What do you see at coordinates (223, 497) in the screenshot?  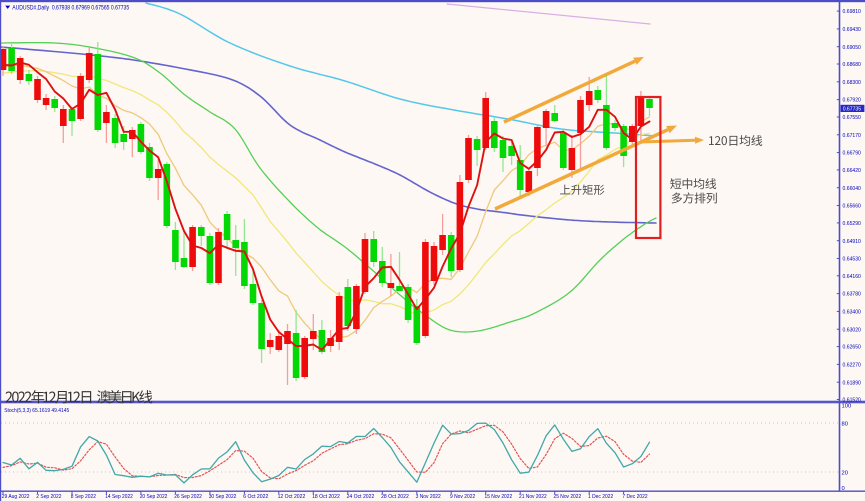 I see `svg-text: 30 Sep 2022` at bounding box center [223, 497].